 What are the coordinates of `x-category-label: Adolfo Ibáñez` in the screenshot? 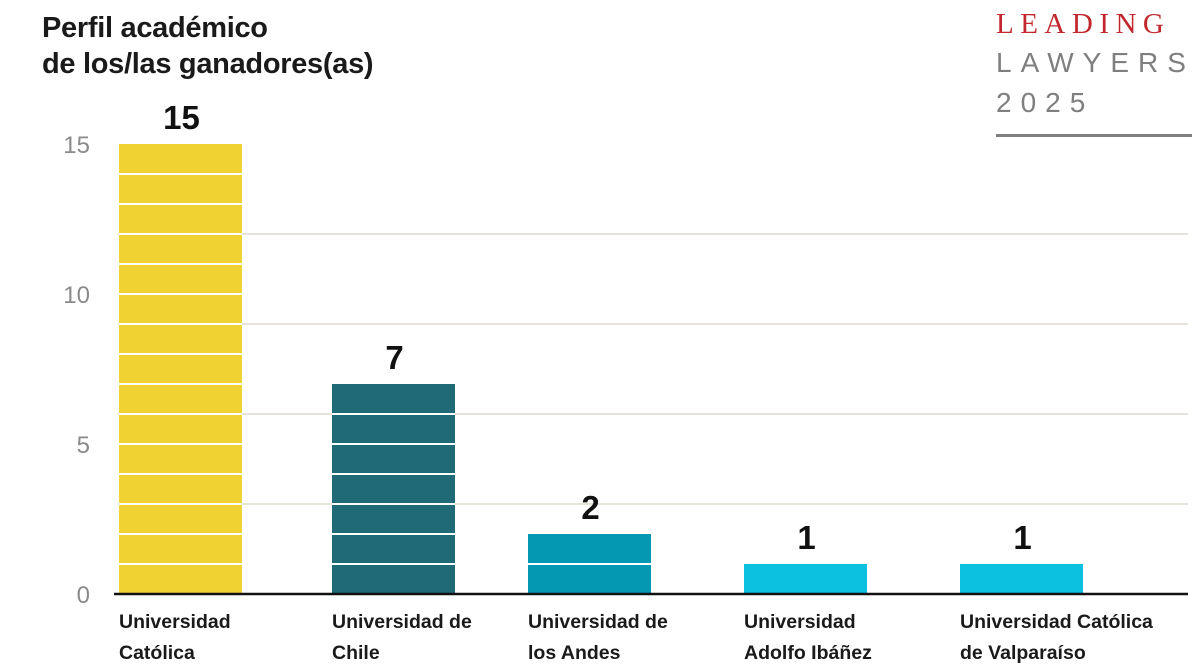 It's located at (808, 653).